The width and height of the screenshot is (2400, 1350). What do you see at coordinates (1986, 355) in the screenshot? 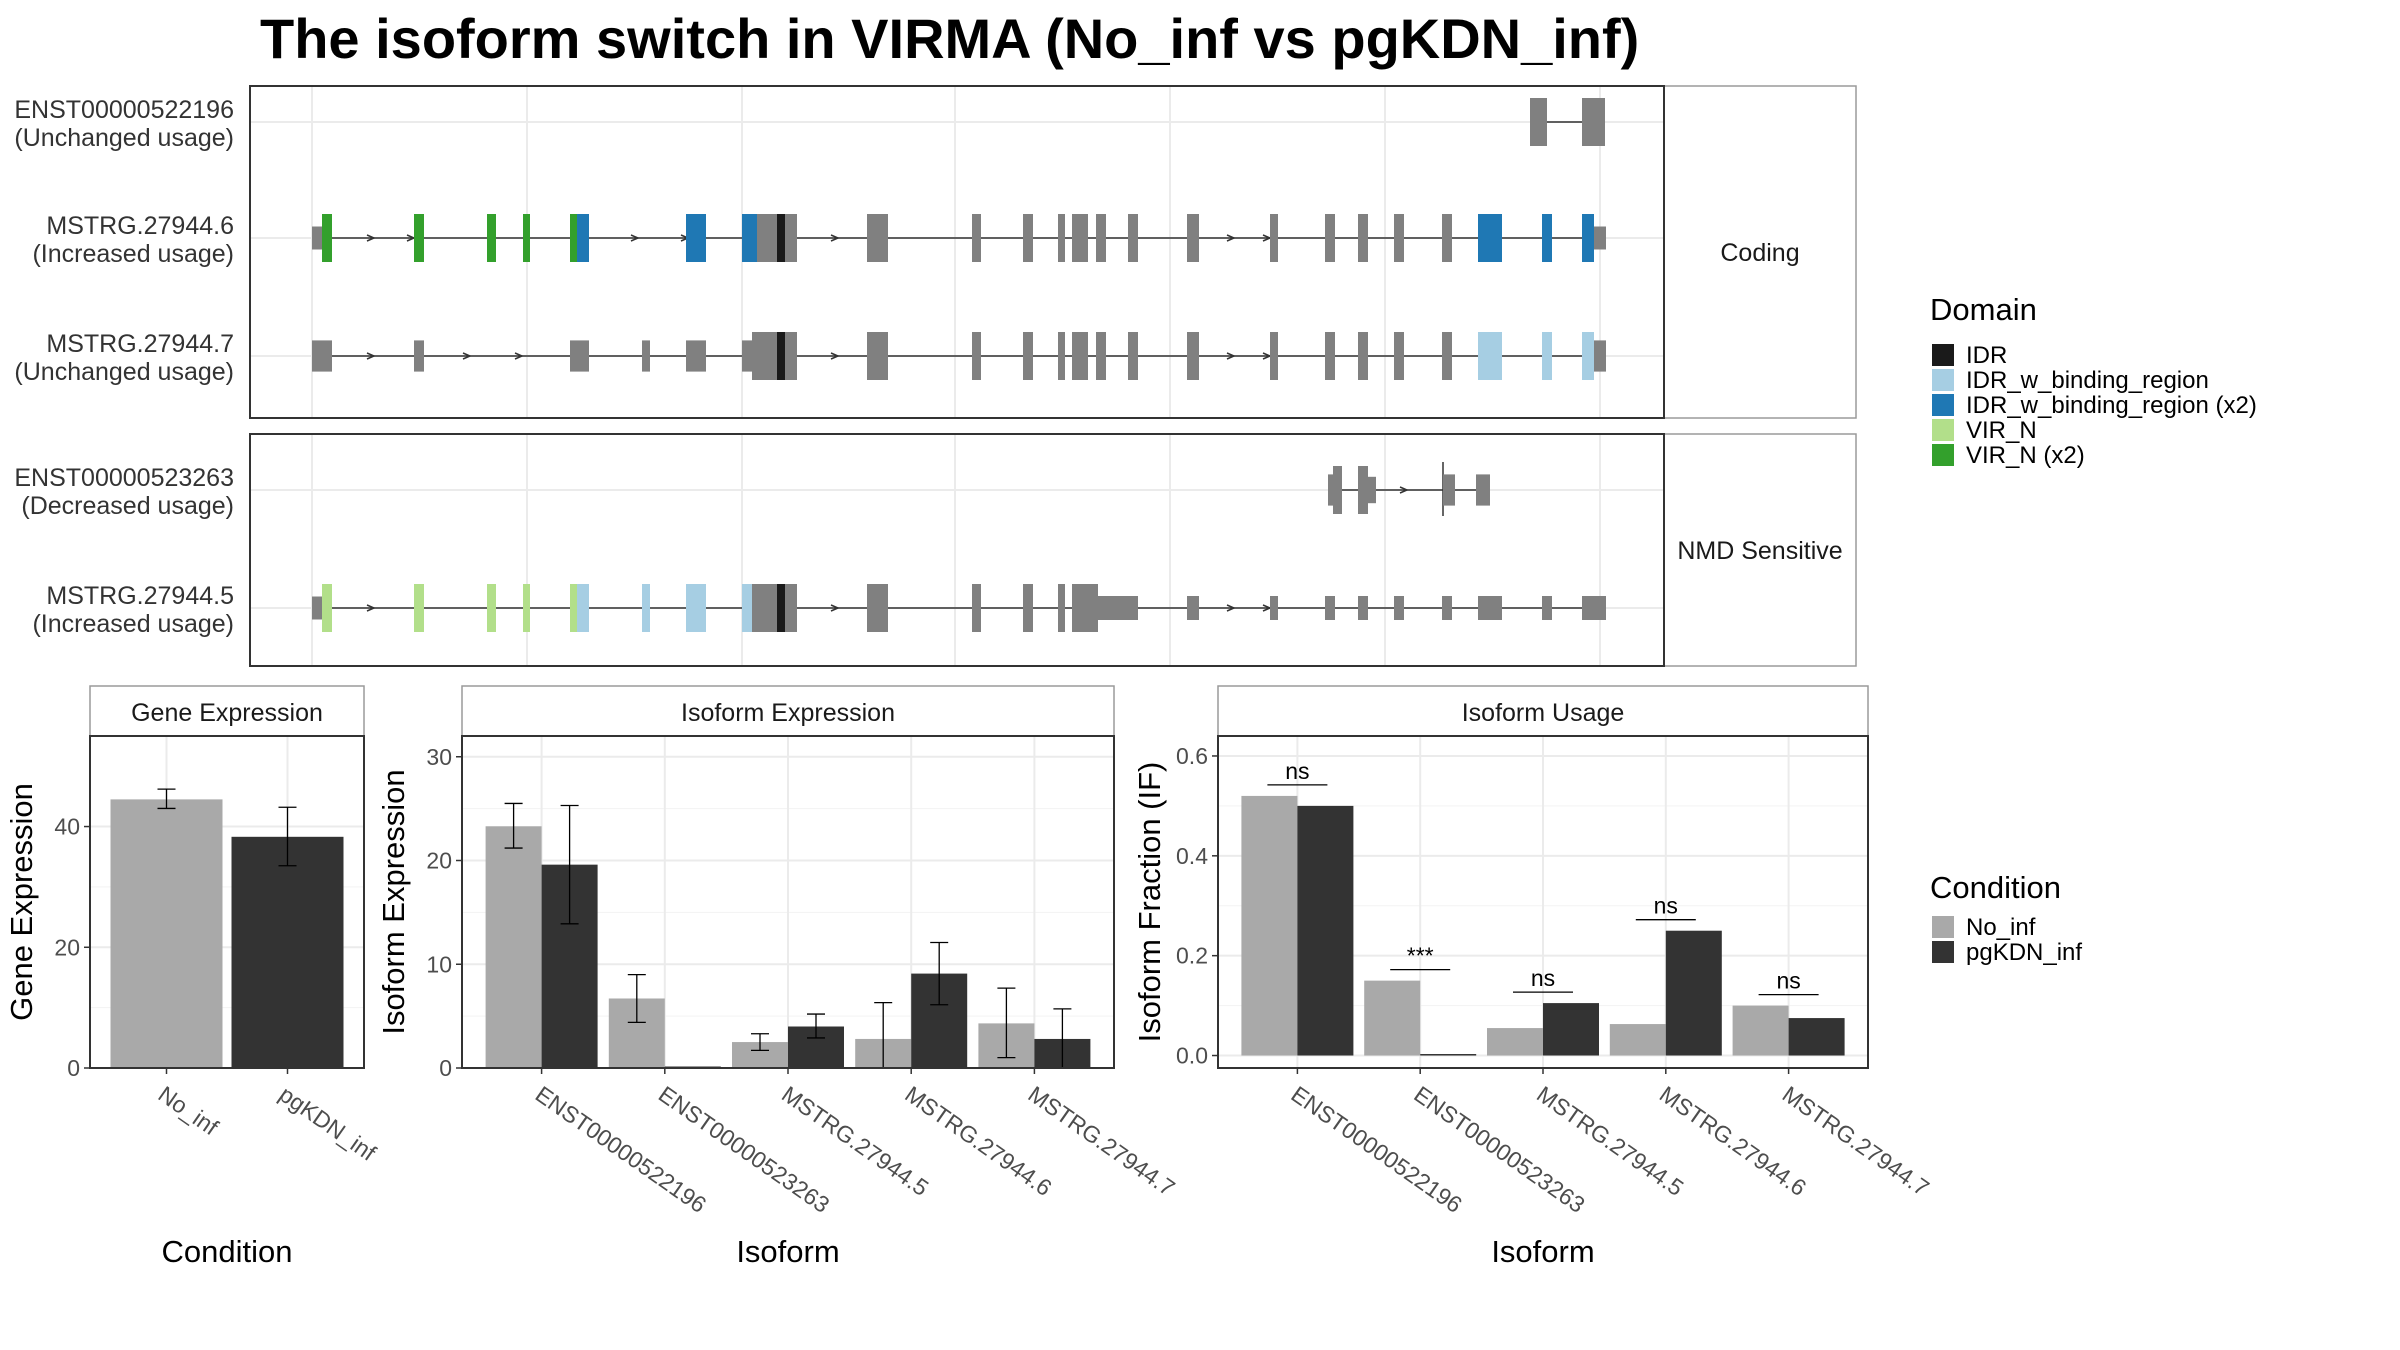
I see `domain-legend-label-0: IDR` at bounding box center [1986, 355].